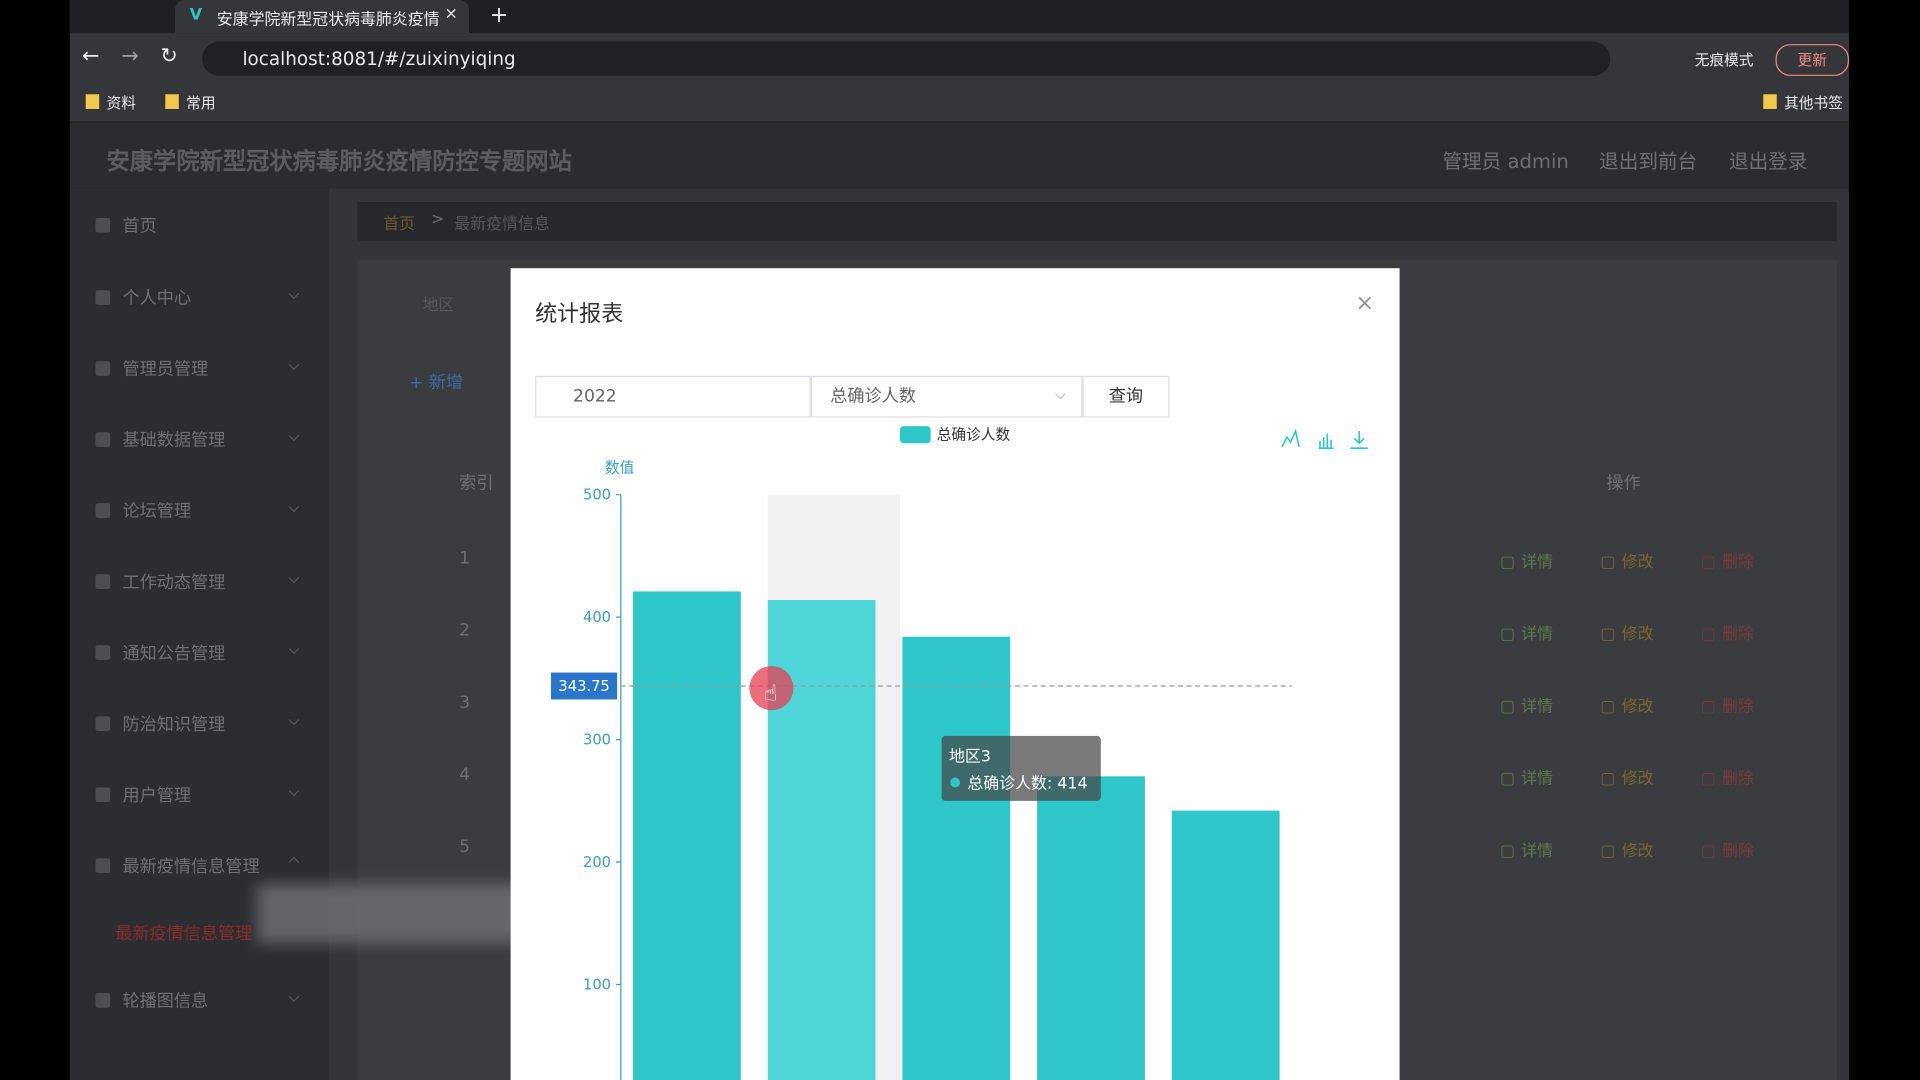  I want to click on other-bookmarks: 其他书签, so click(1803, 102).